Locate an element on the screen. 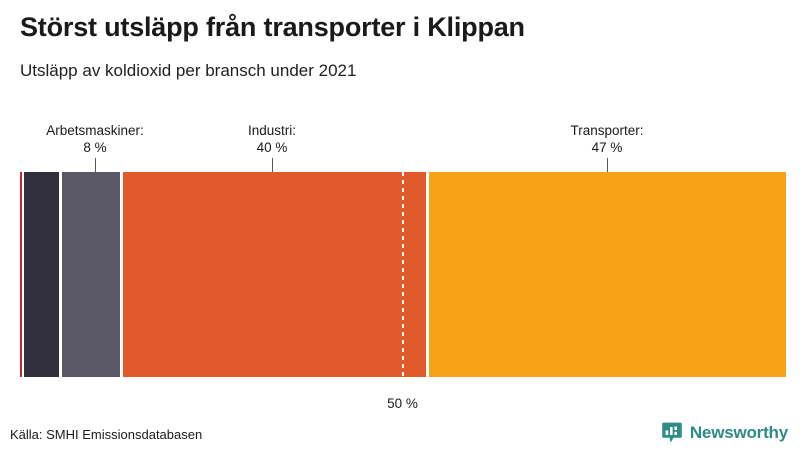 The height and width of the screenshot is (450, 800). annotation-transporter: Transporter: 47 % is located at coordinates (607, 139).